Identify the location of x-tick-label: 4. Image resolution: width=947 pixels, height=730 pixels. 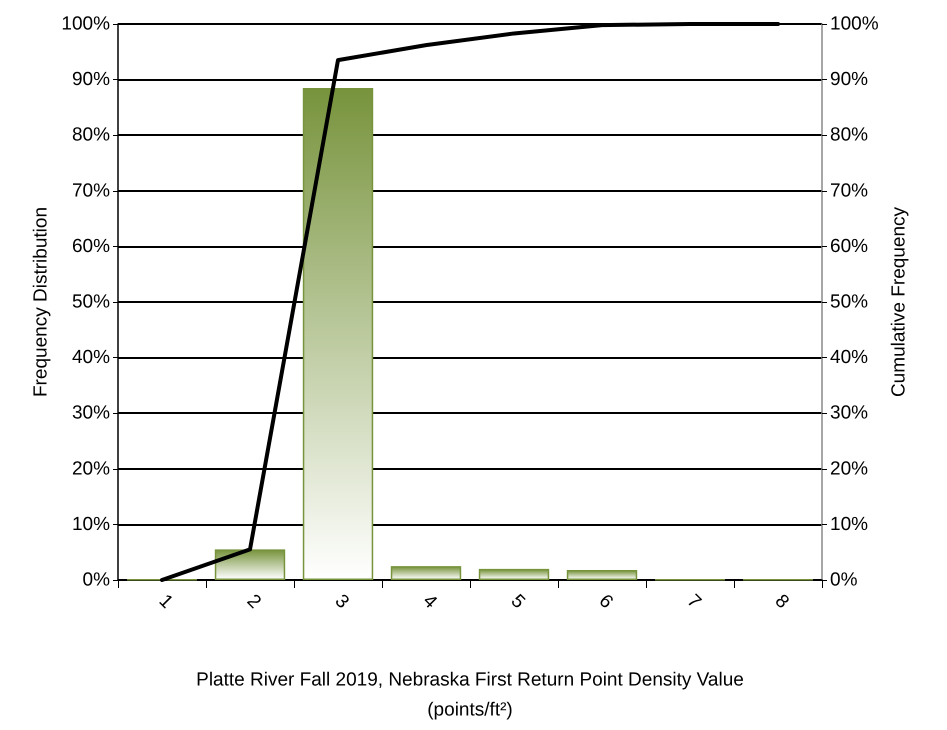
(429, 601).